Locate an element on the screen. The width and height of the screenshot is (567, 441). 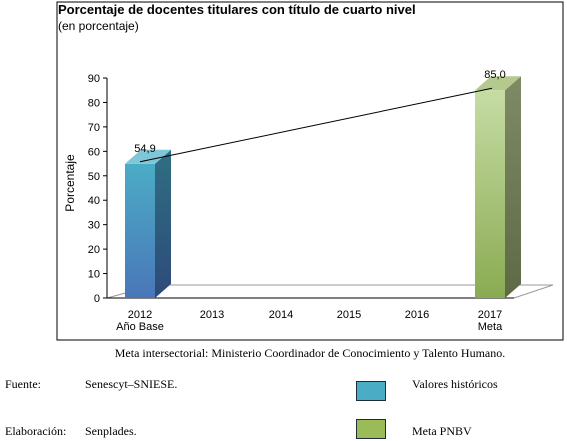
y-tick-label: 30 is located at coordinates (94, 226).